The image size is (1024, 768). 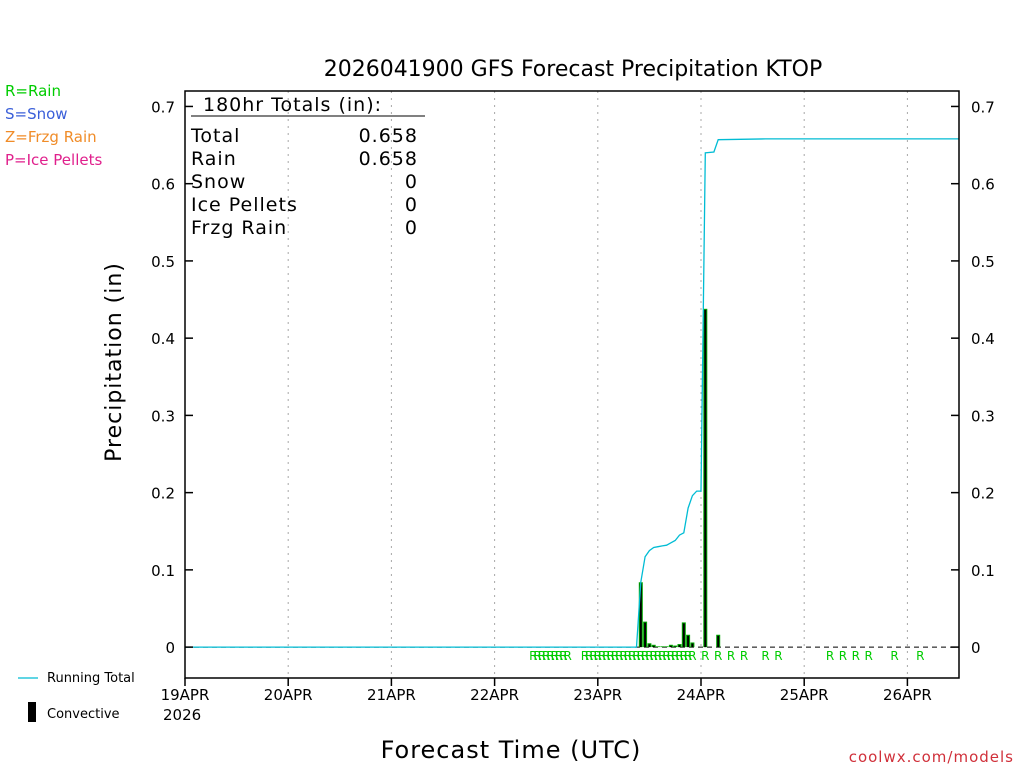 I want to click on legend-item-z: Z=Frzg Rain, so click(x=51, y=137).